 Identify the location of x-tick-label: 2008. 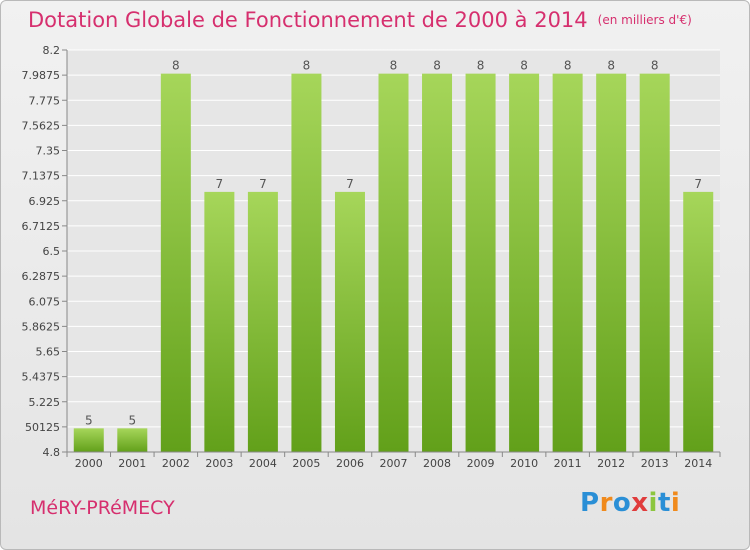
(437, 463).